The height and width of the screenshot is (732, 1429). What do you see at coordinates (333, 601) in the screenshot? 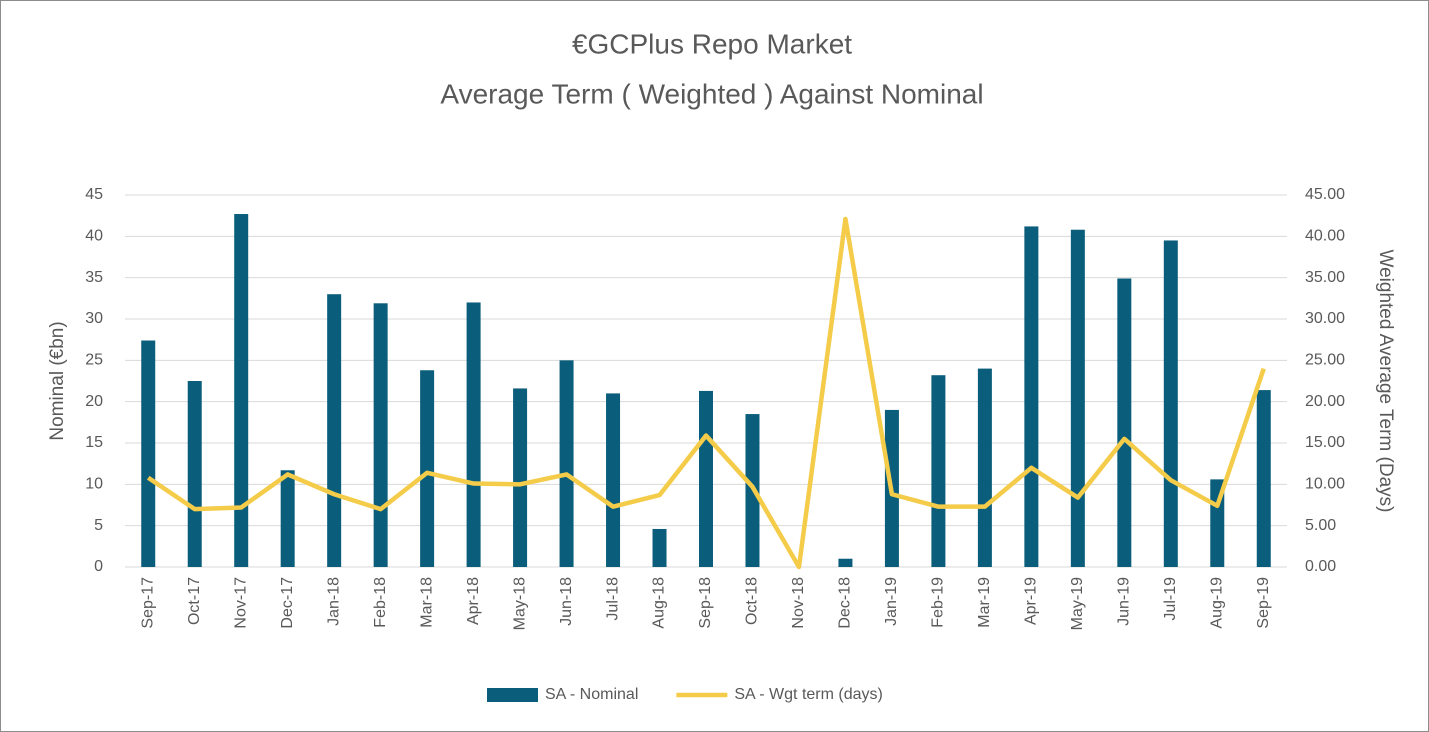
I see `x-tick-label: Jan-18` at bounding box center [333, 601].